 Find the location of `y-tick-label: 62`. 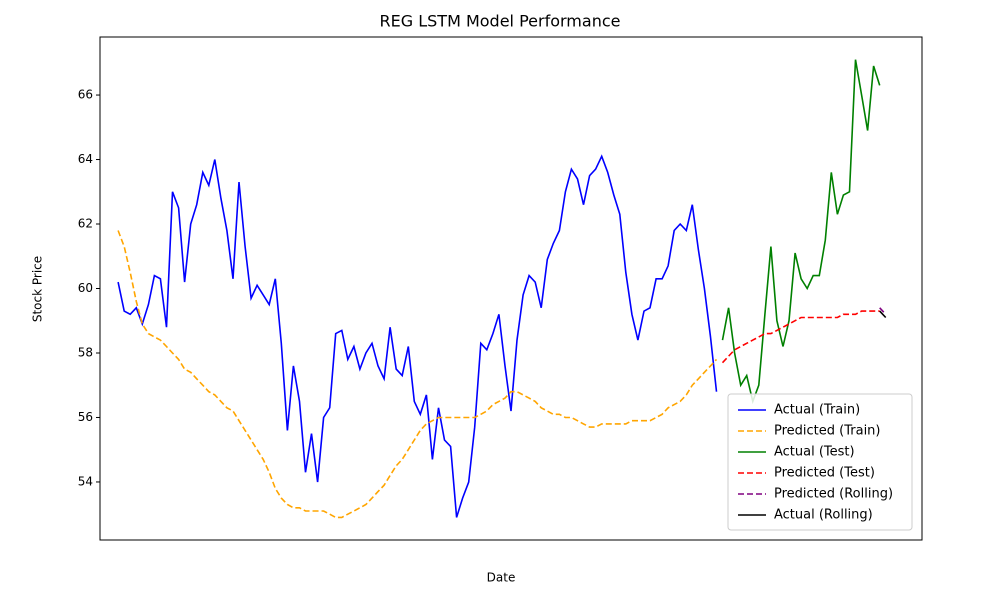

y-tick-label: 62 is located at coordinates (85, 224).